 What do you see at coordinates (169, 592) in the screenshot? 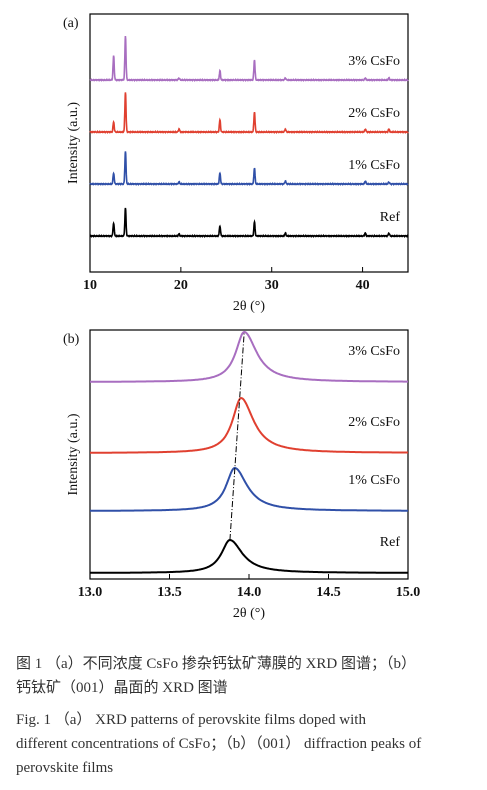
I see `panel-b-x-tick-label: 13.5` at bounding box center [169, 592].